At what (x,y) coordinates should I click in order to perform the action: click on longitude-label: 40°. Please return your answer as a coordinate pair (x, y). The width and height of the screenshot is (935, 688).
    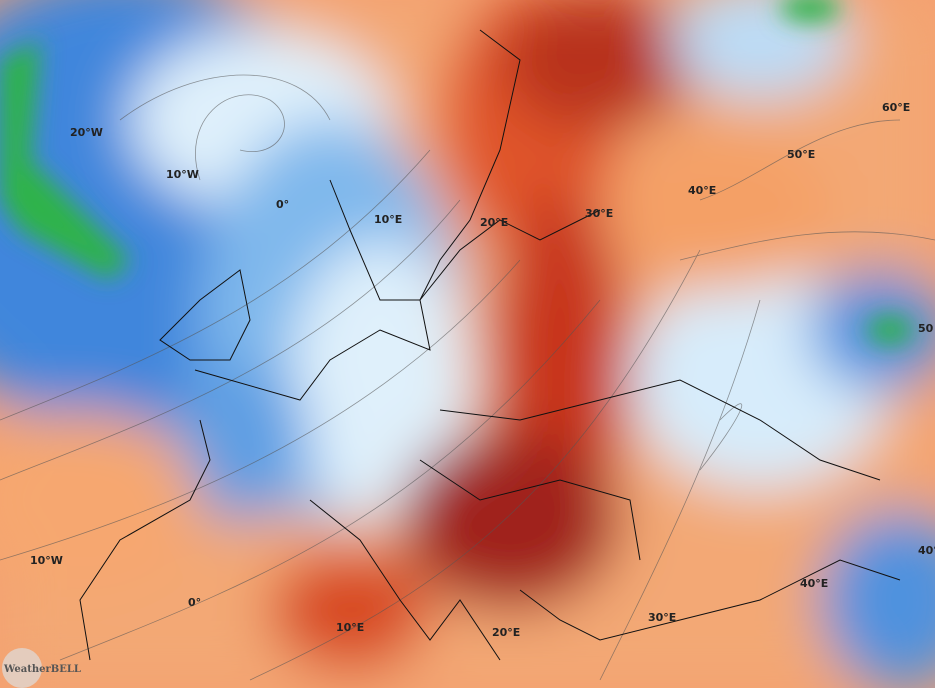
    Looking at the image, I should click on (926, 550).